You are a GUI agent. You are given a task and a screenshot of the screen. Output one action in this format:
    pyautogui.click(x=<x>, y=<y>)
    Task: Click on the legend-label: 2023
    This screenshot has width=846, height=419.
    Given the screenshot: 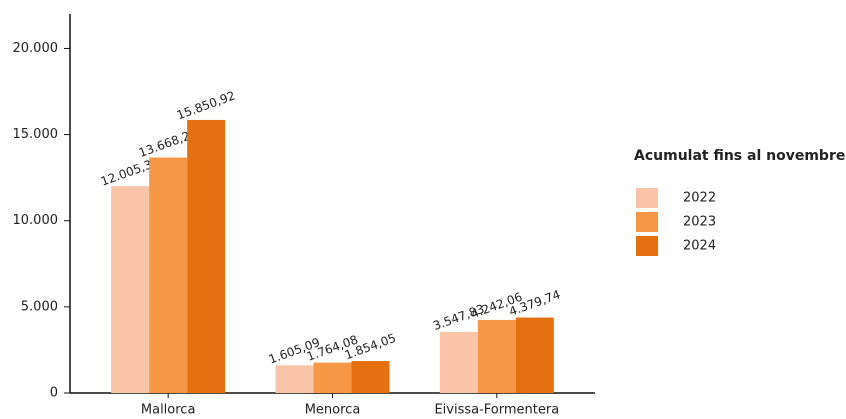 What is the action you would take?
    pyautogui.click(x=699, y=222)
    